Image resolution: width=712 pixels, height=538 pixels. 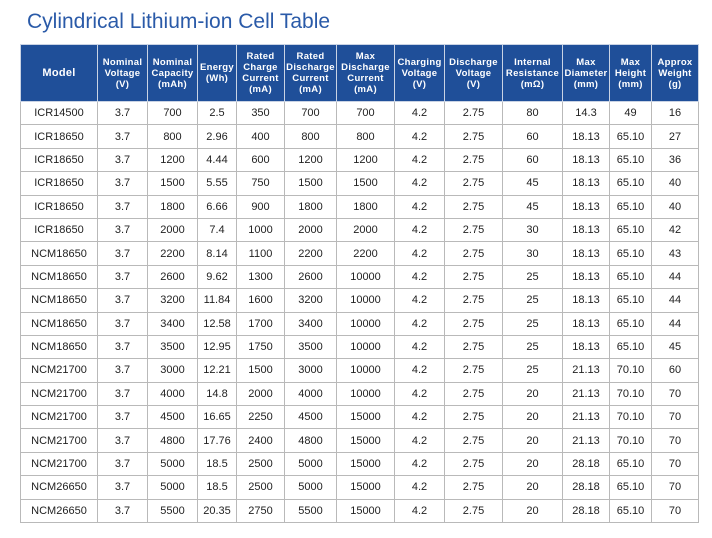 I want to click on table-cell: 750, so click(x=260, y=183).